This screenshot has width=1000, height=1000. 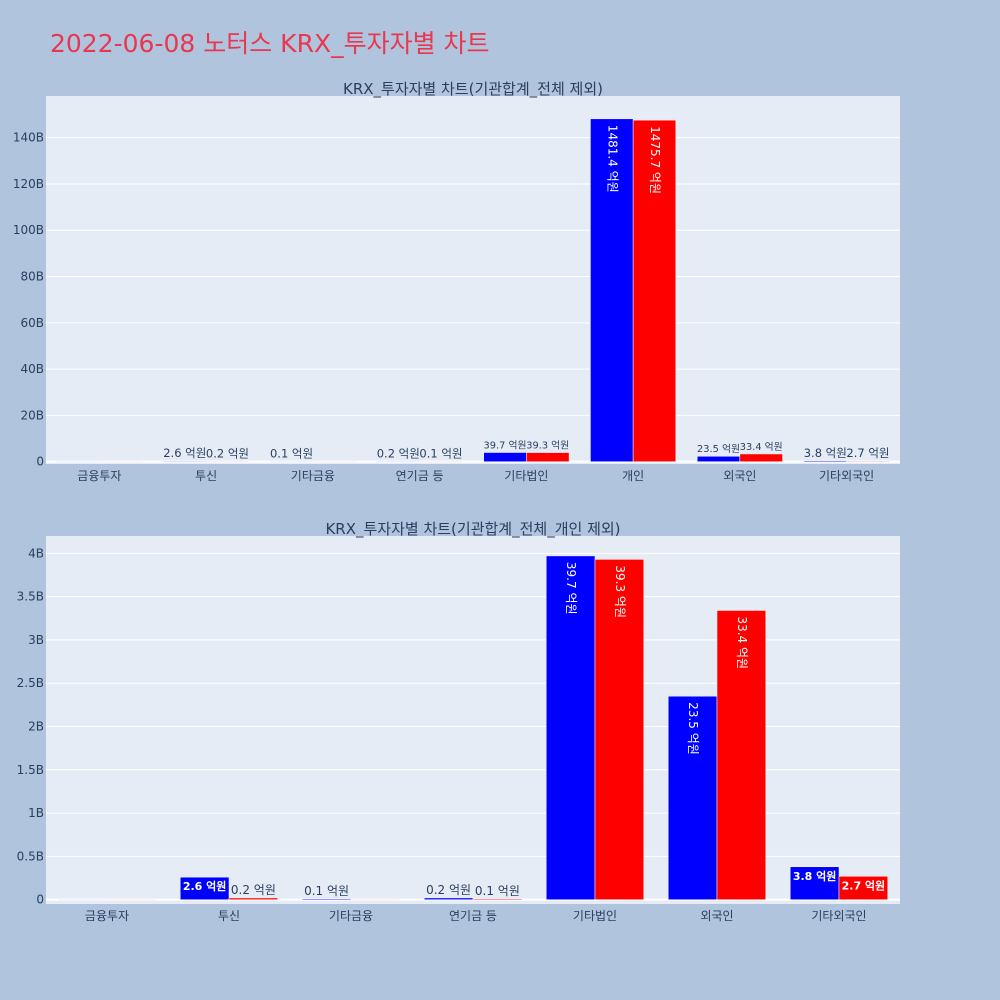 I want to click on y-tick-label: 3.5B, so click(x=30, y=597).